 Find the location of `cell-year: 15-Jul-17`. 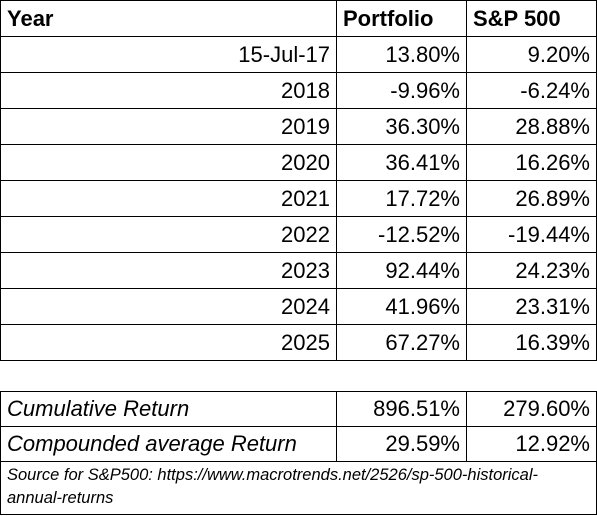

cell-year: 15-Jul-17 is located at coordinates (168, 54).